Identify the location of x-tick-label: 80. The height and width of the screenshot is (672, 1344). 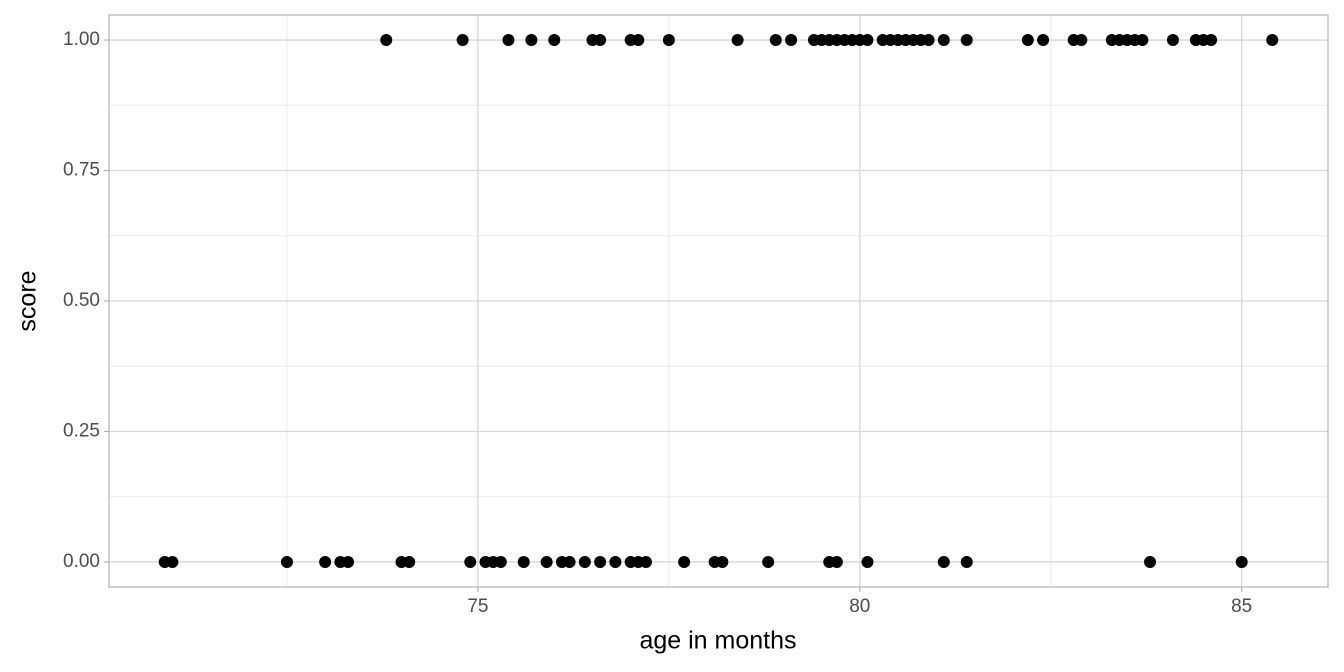
(859, 606).